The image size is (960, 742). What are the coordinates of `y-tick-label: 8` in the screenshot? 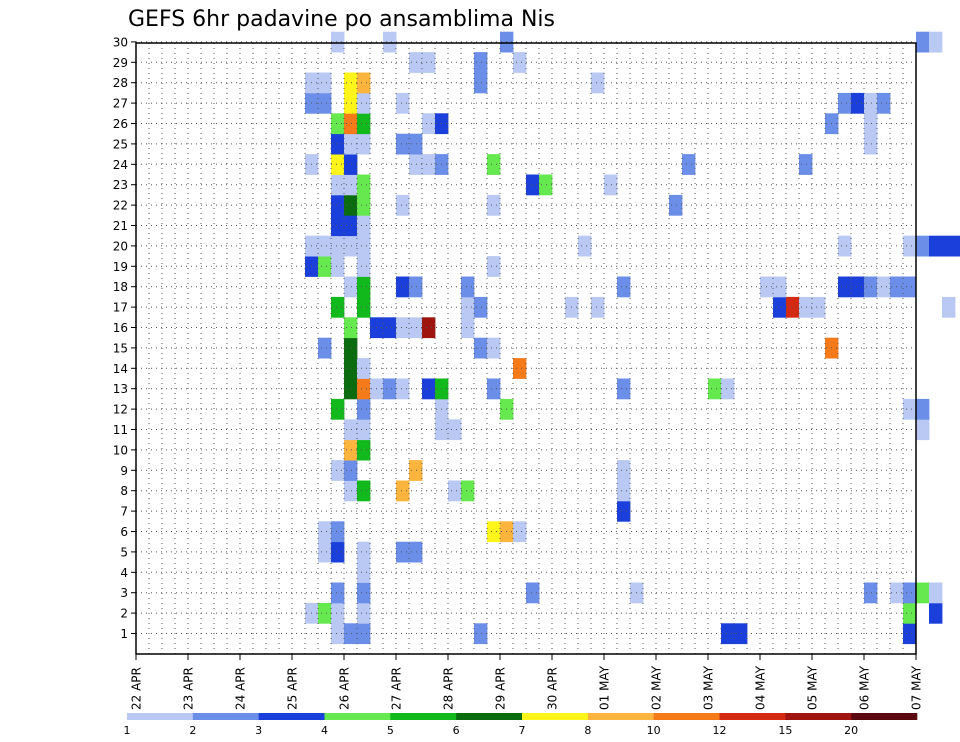 It's located at (124, 491).